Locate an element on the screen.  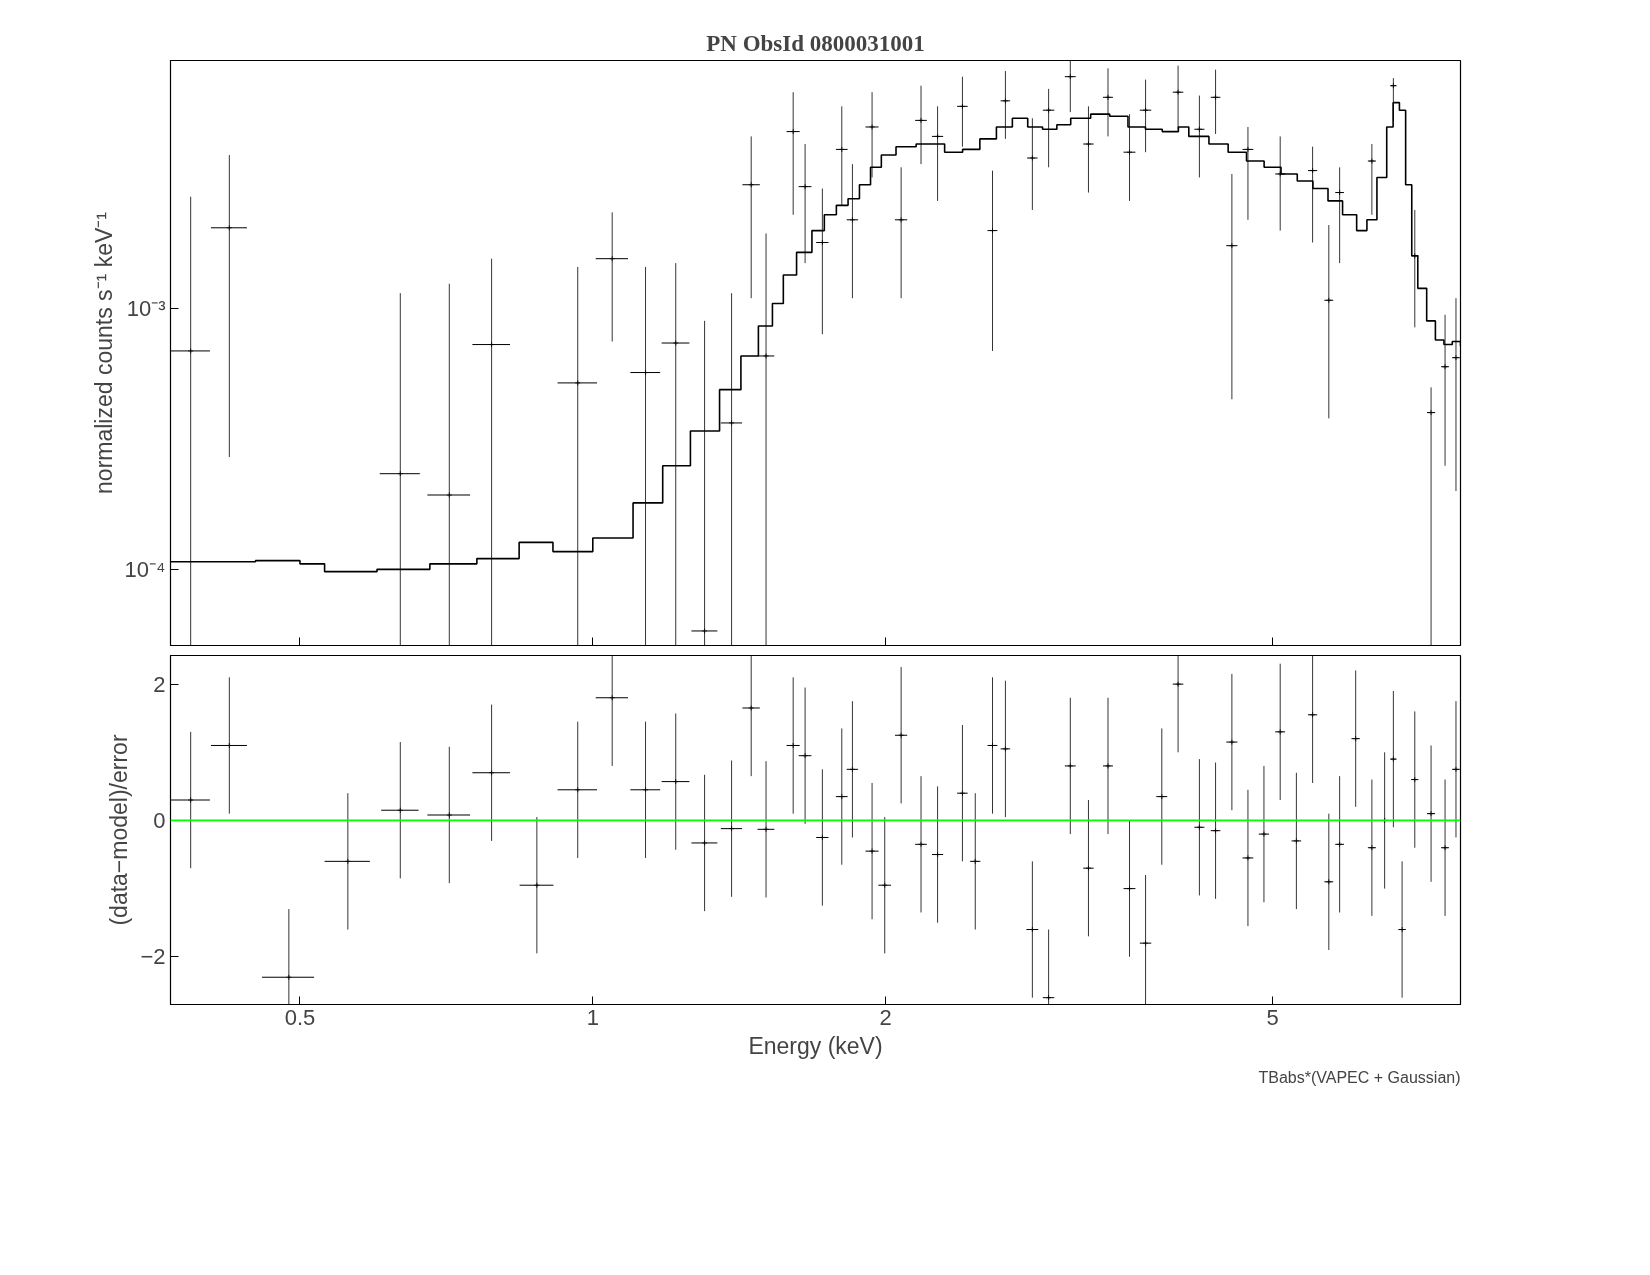
x-tick-label: 5 is located at coordinates (1272, 1017).